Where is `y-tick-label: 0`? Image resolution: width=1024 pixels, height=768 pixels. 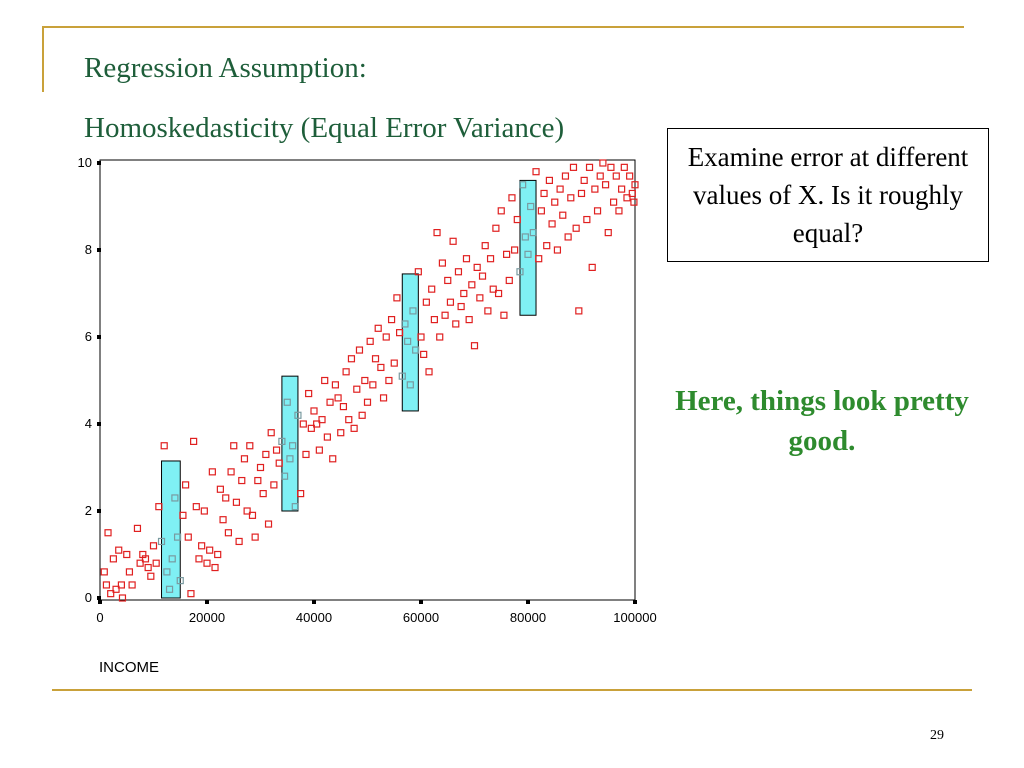 y-tick-label: 0 is located at coordinates (88, 597).